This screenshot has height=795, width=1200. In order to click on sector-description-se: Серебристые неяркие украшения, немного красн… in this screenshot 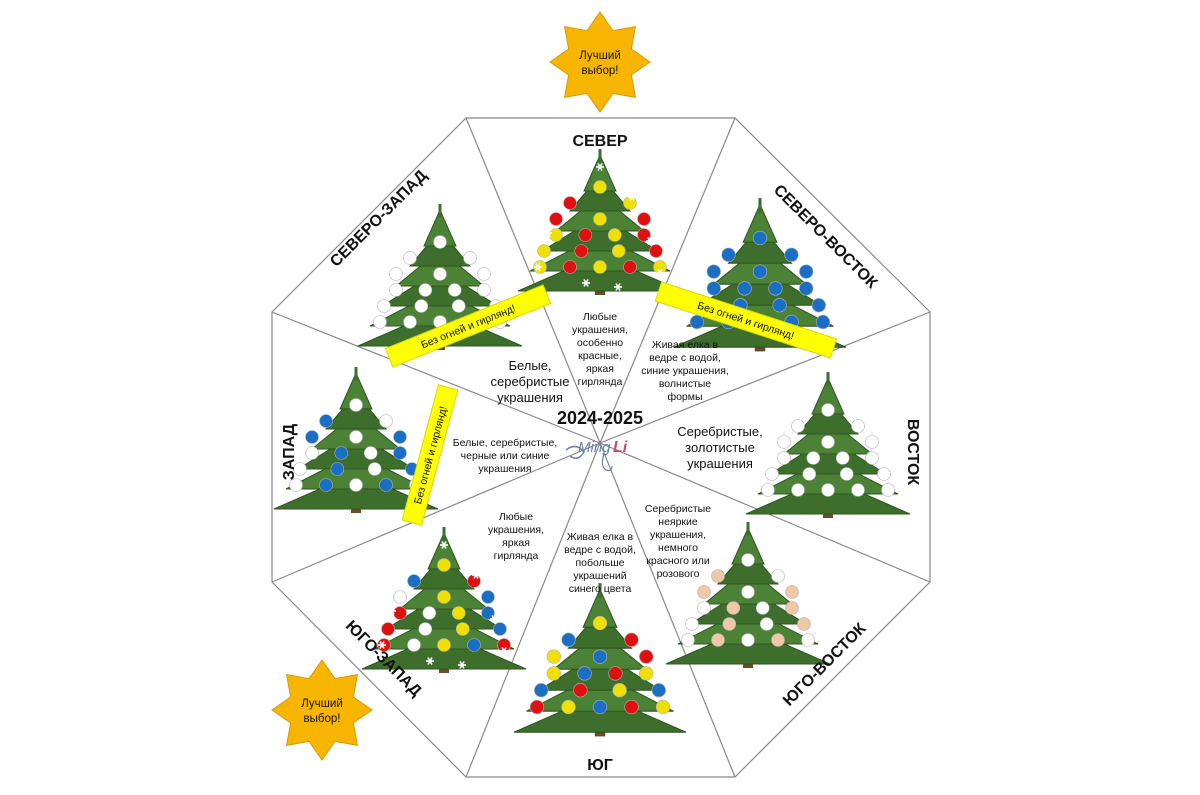, I will do `click(678, 541)`.